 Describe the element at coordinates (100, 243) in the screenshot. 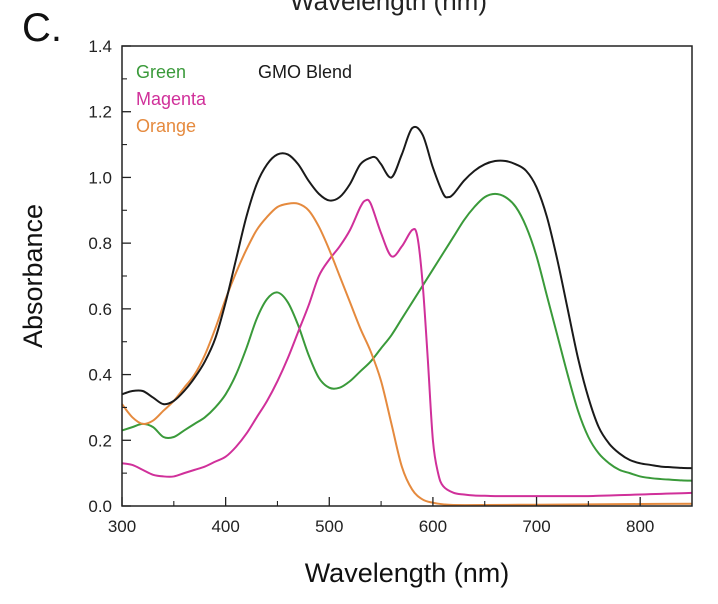

I see `y-tick-label-4: 0.8` at that location.